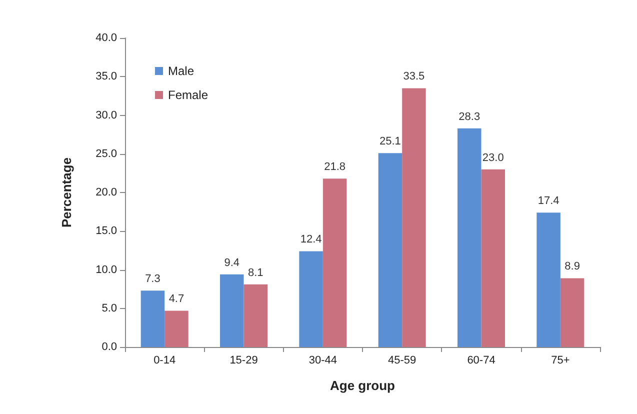 This screenshot has width=637, height=414. I want to click on y-tick-label: 15.0, so click(106, 231).